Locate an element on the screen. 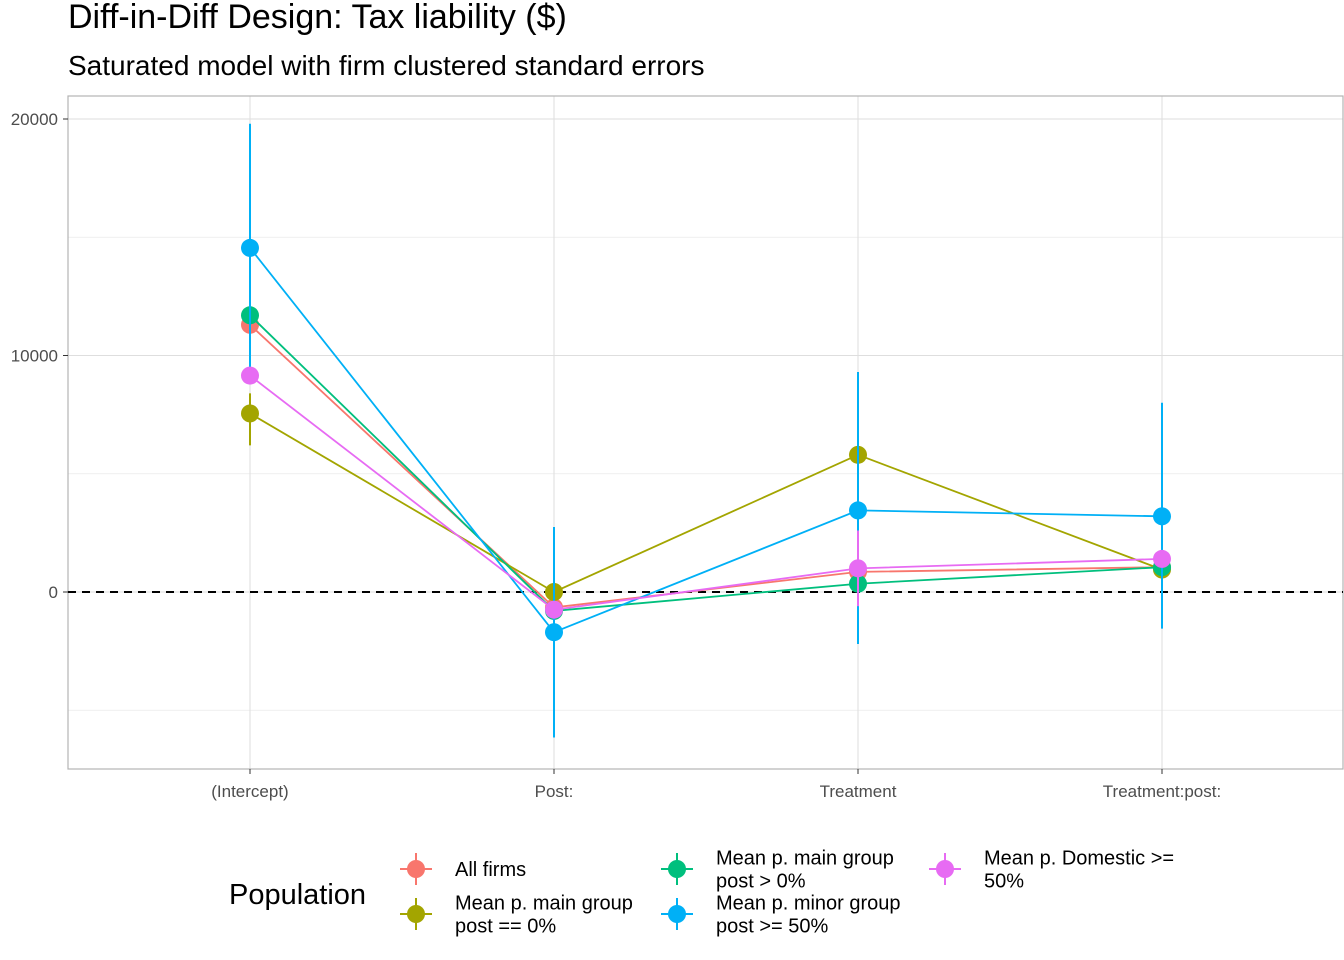  legend-label: post > 0% is located at coordinates (761, 882).